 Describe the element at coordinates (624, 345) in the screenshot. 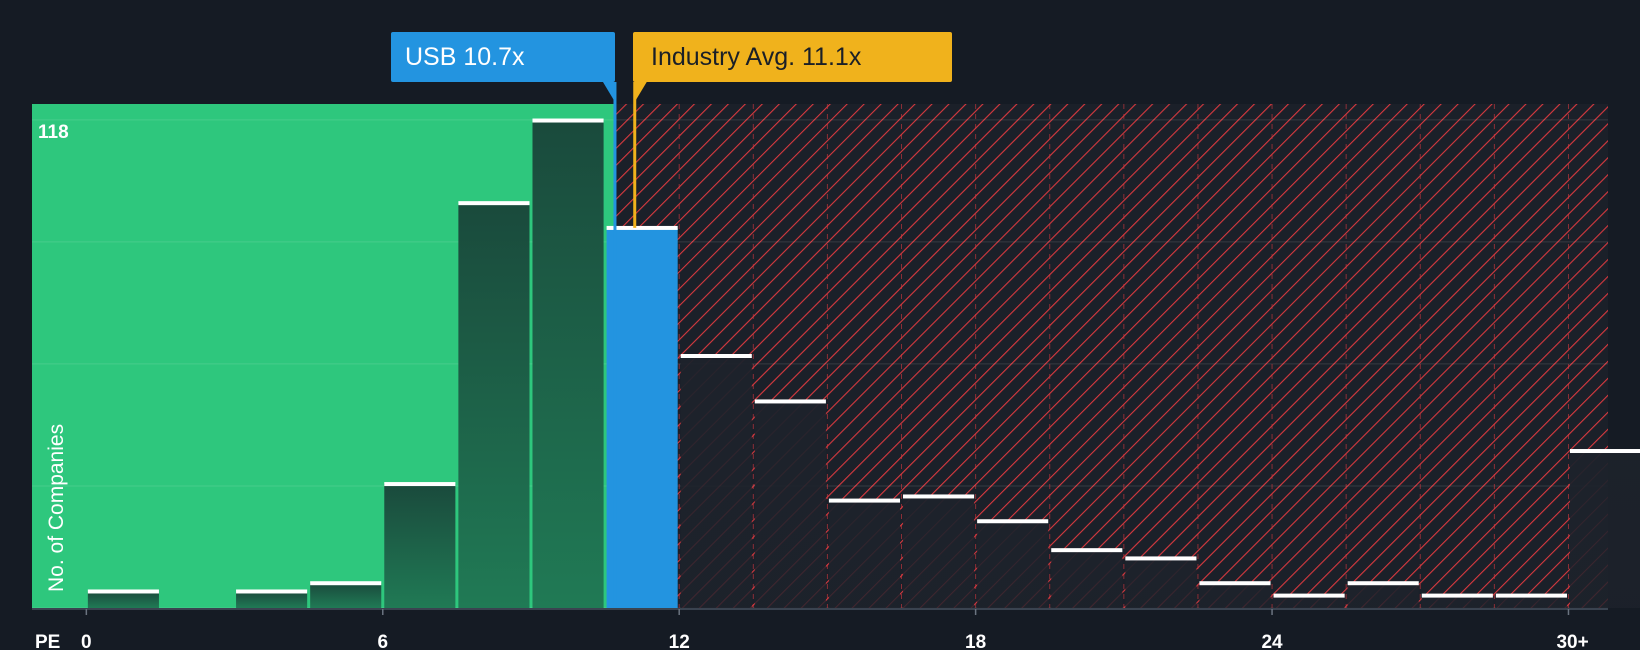

I see `value-markers` at that location.